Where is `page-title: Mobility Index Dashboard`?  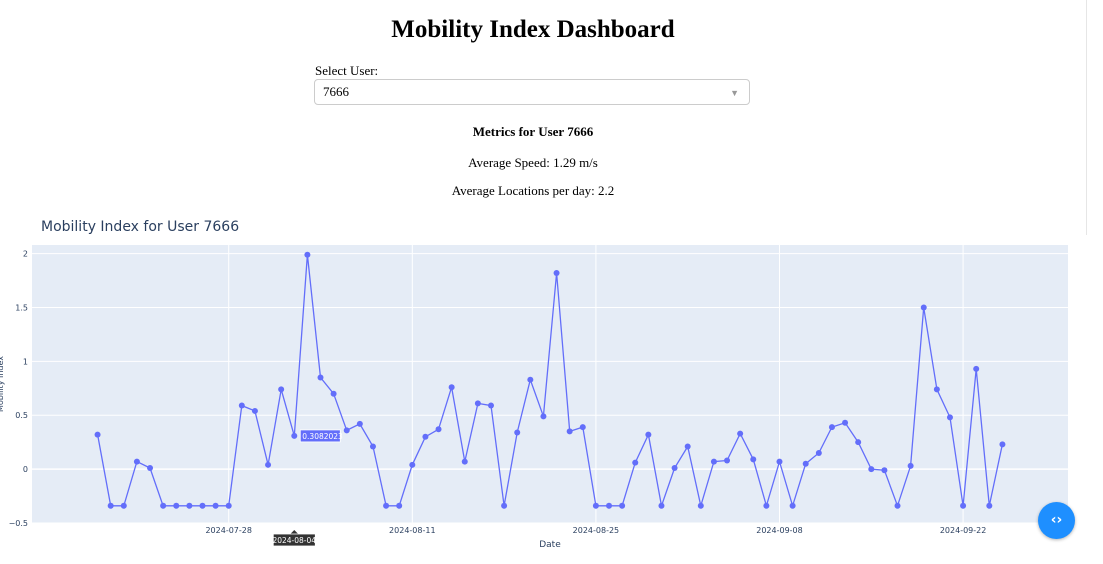
page-title: Mobility Index Dashboard is located at coordinates (533, 29).